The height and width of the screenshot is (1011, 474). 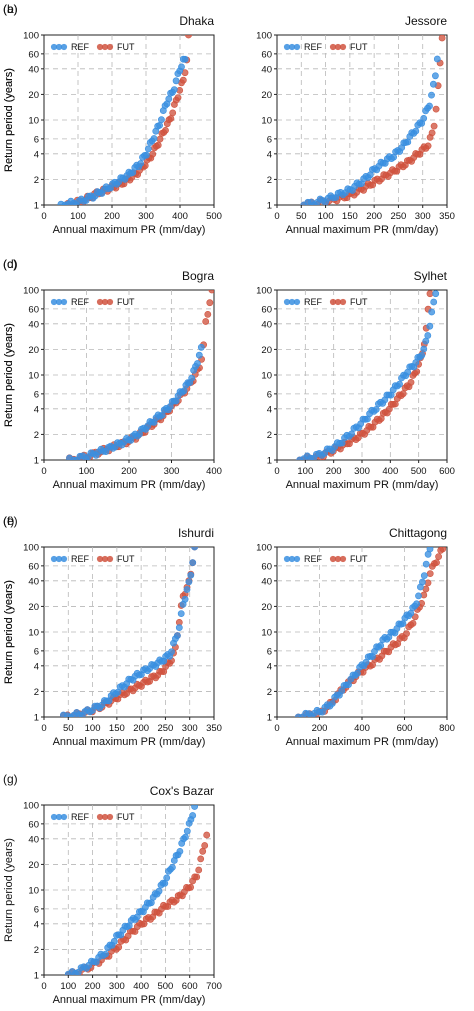 What do you see at coordinates (129, 632) in the screenshot?
I see `data-points` at bounding box center [129, 632].